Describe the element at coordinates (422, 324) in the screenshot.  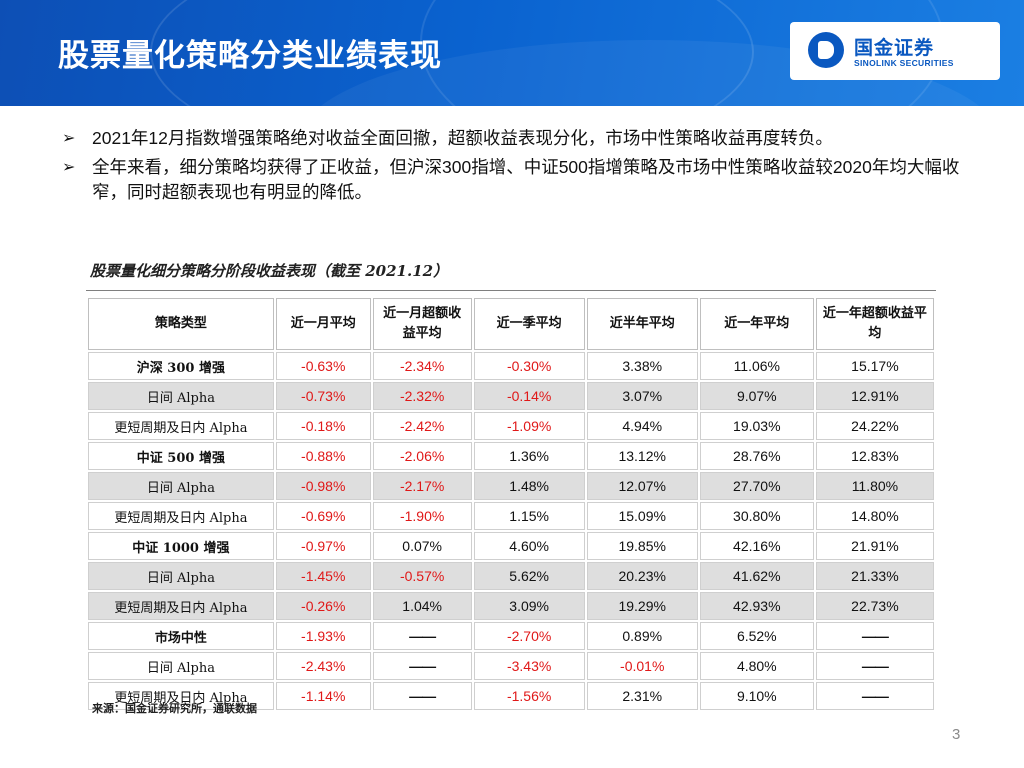
I see `column-header: 近一月超额收益平均` at that location.